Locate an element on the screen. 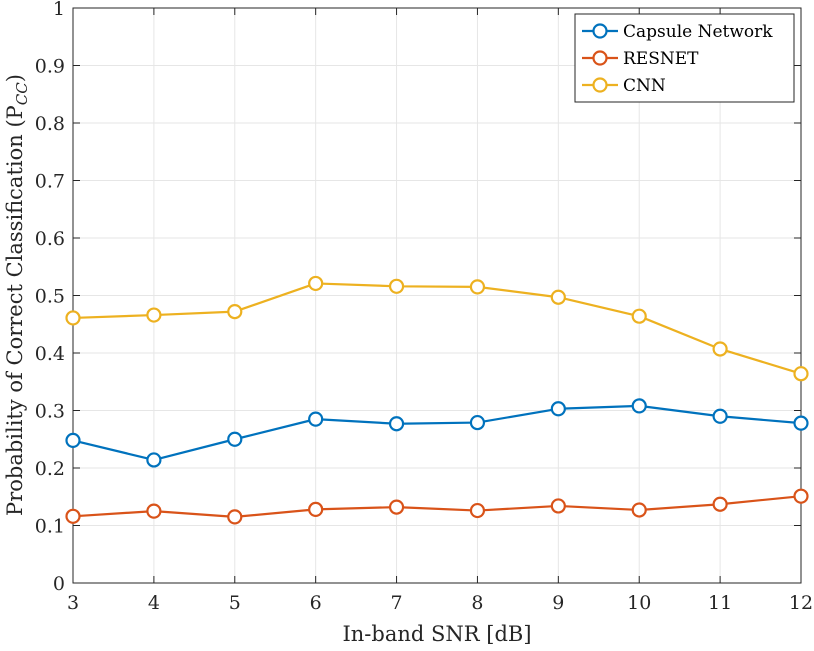 This screenshot has width=814, height=651. legend-label-resnet: RESNET is located at coordinates (661, 59).